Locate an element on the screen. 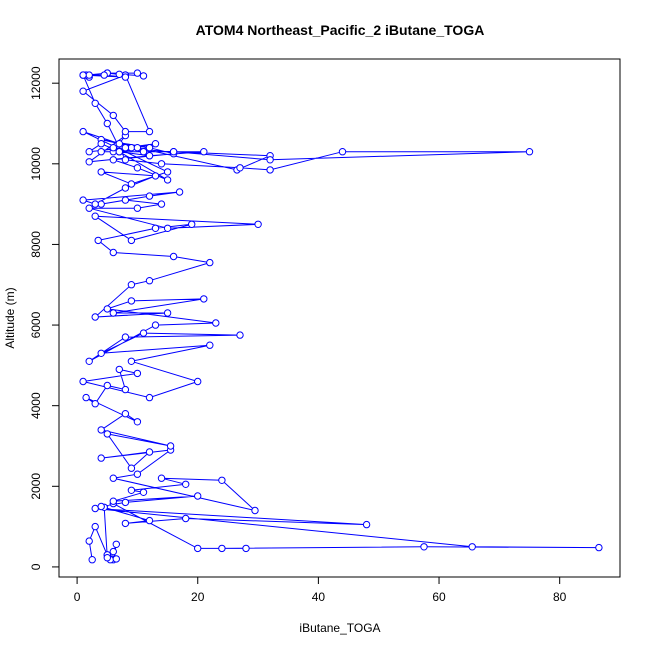  y-tick-label: 10000 is located at coordinates (36, 164).